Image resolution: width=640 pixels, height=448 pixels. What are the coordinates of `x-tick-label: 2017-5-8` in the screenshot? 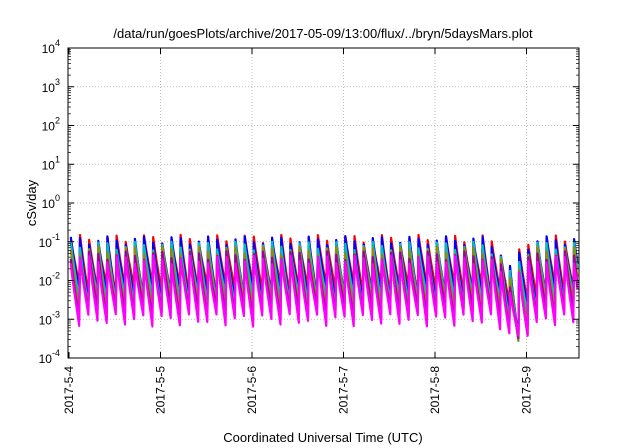 It's located at (435, 390).